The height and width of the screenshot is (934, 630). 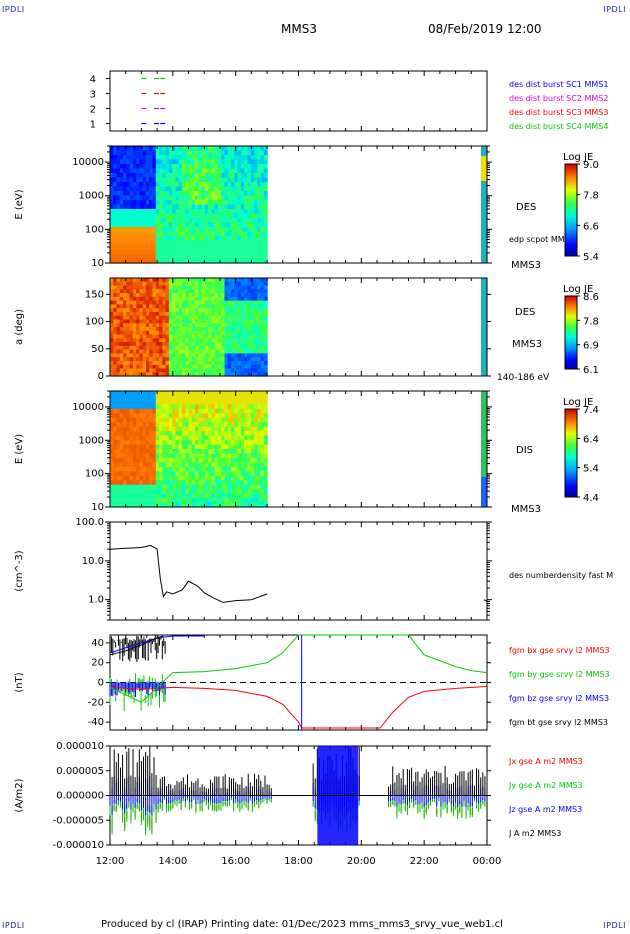 What do you see at coordinates (591, 165) in the screenshot?
I see `des-colorbar-tick-label: 9.0` at bounding box center [591, 165].